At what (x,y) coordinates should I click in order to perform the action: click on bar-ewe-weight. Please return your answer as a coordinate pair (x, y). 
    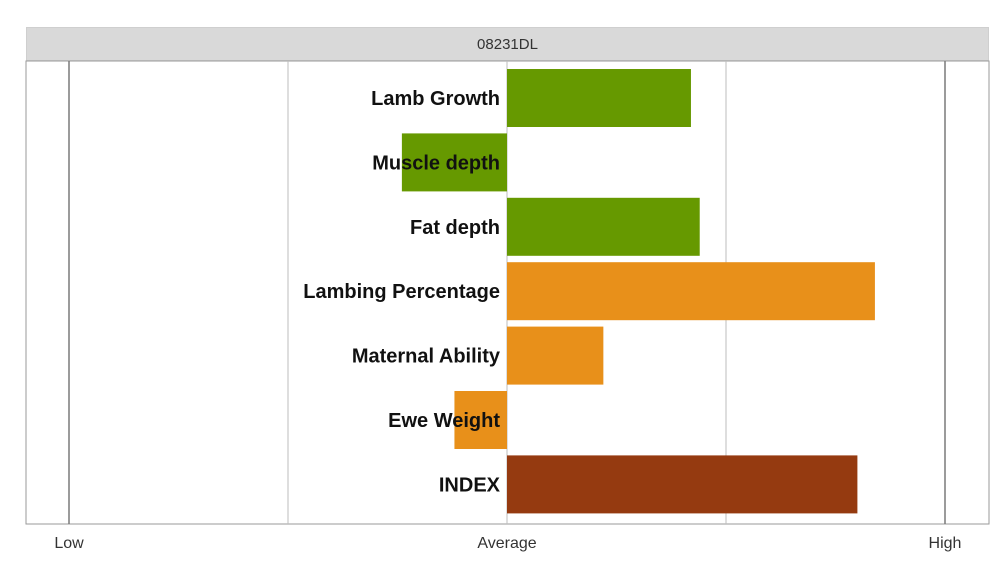
    Looking at the image, I should click on (480, 420).